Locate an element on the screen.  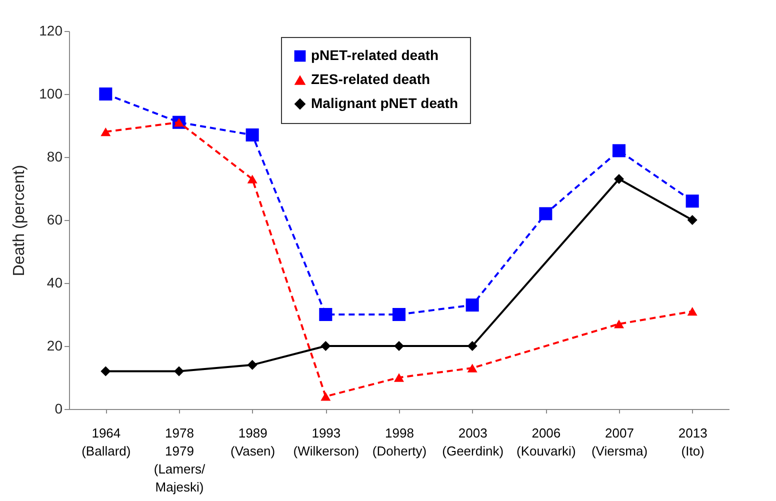
y-tick-label: 40 is located at coordinates (54, 282).